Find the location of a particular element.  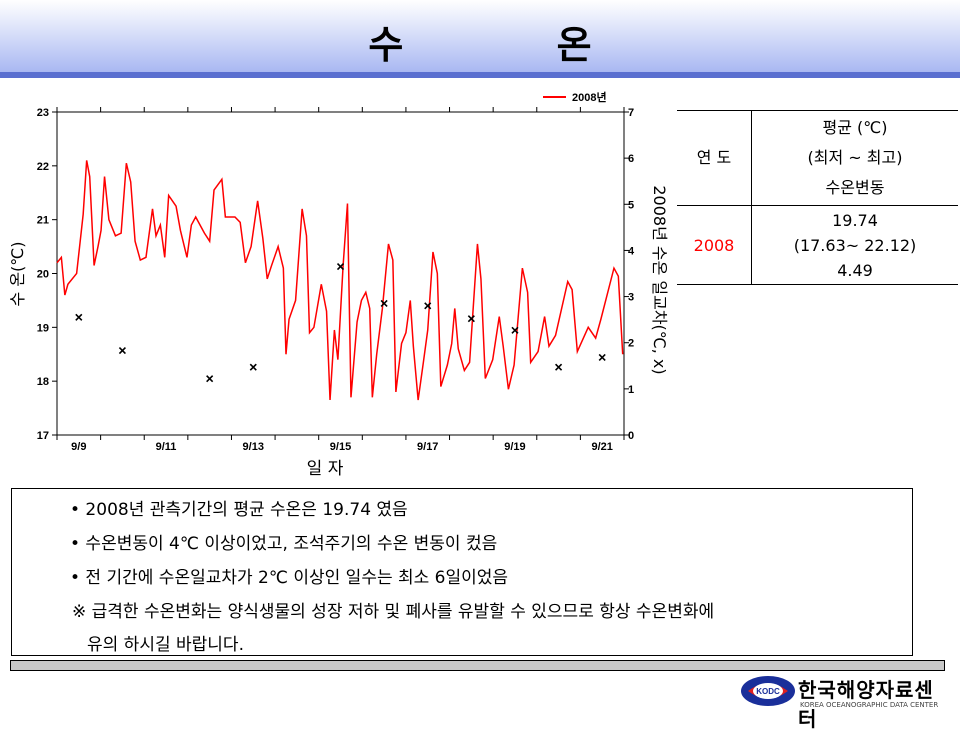

stats-cell: 19.74 (17.63~ 22.12) 4.49 is located at coordinates (854, 245).